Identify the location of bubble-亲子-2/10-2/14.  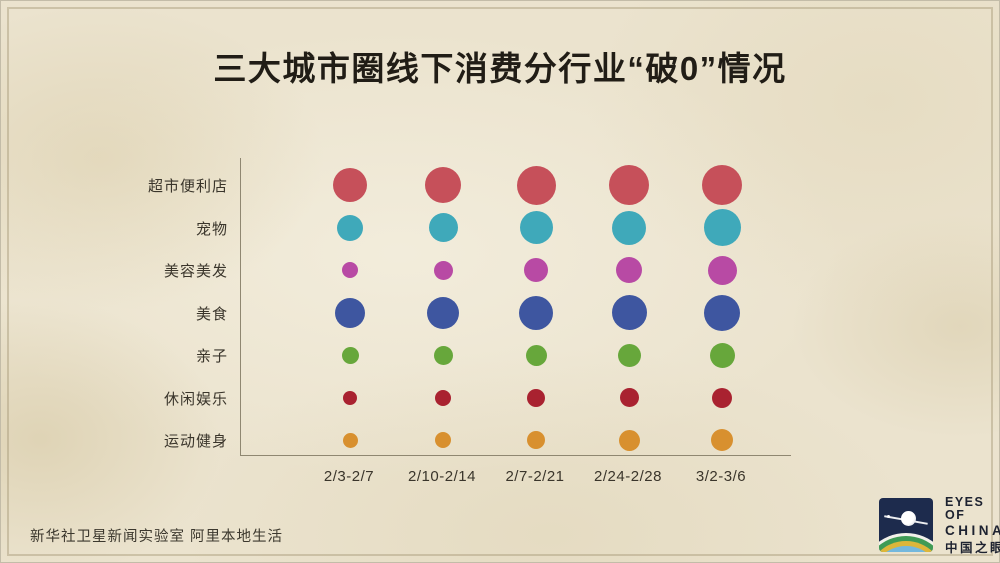
(443, 355).